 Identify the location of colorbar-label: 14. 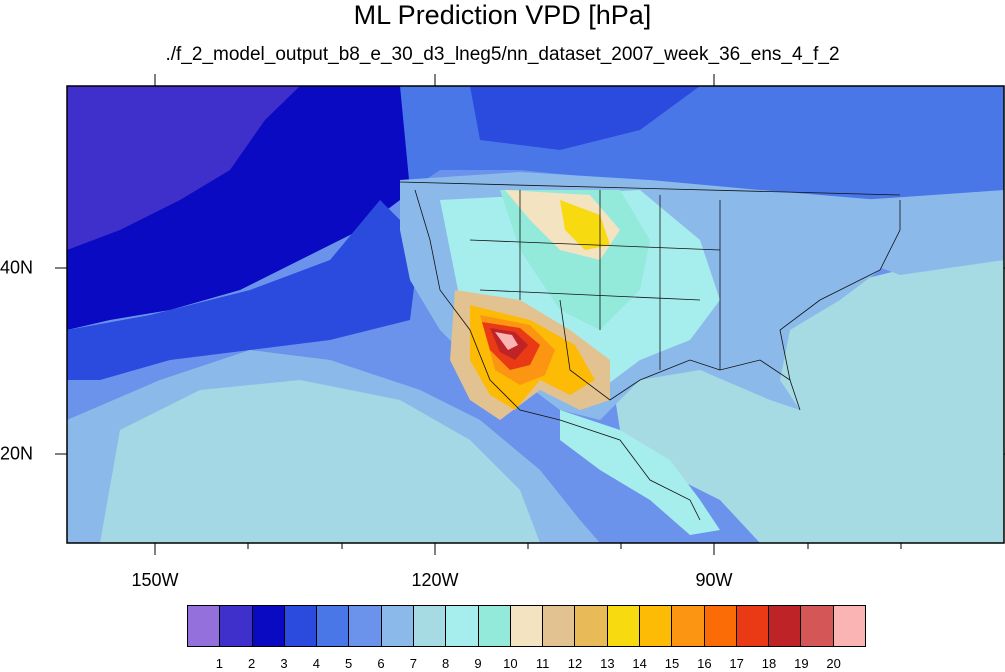
(639, 663).